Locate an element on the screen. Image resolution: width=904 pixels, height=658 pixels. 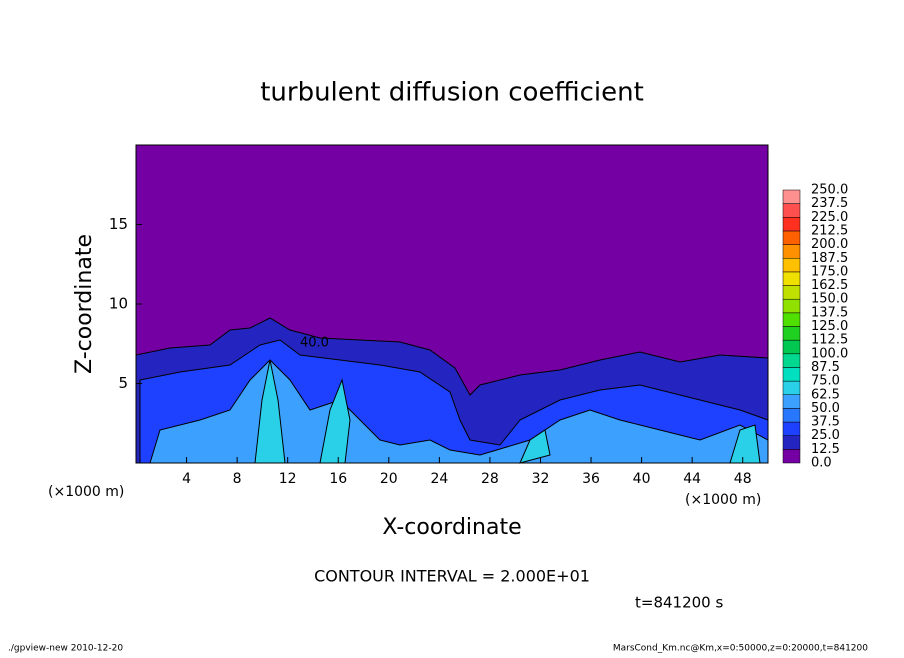
colorbar-label: 112.5 is located at coordinates (829, 340).